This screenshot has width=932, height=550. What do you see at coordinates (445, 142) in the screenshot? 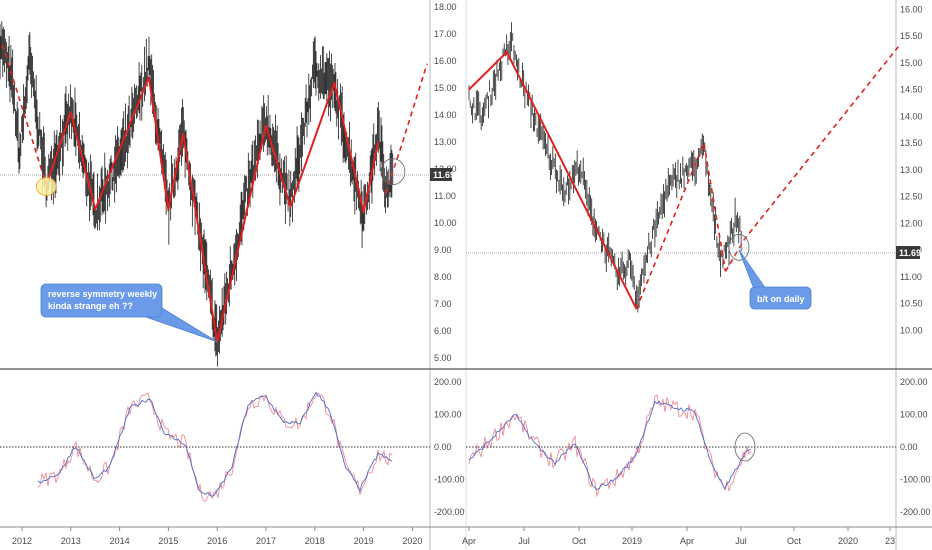
I see `weekly-y-tick: 13.00` at bounding box center [445, 142].